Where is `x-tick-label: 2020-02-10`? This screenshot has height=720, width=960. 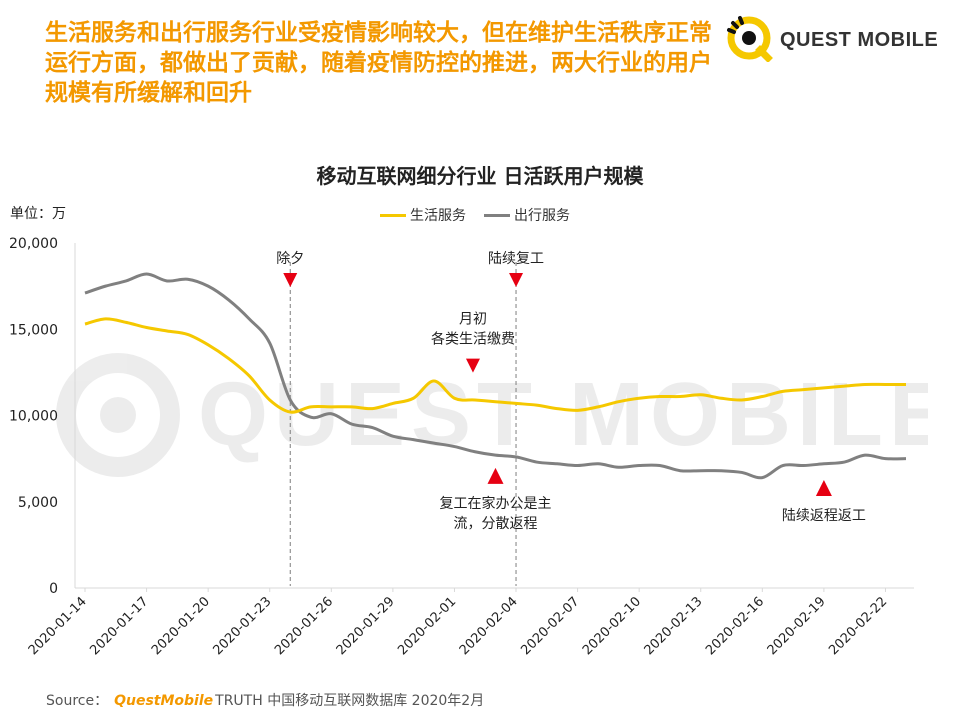
x-tick-label: 2020-02-10 is located at coordinates (612, 626).